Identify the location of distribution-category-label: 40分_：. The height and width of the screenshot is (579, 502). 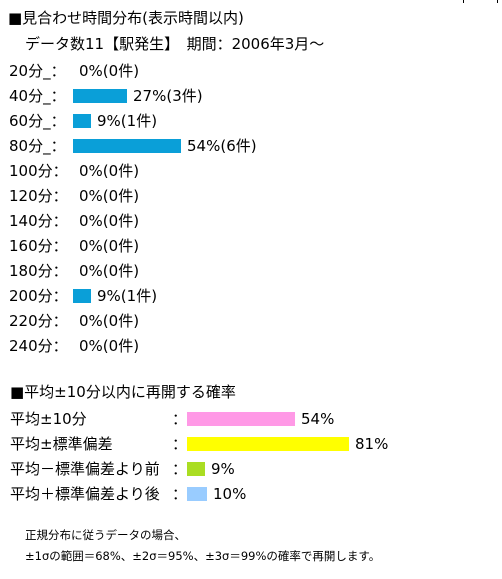
(37, 96).